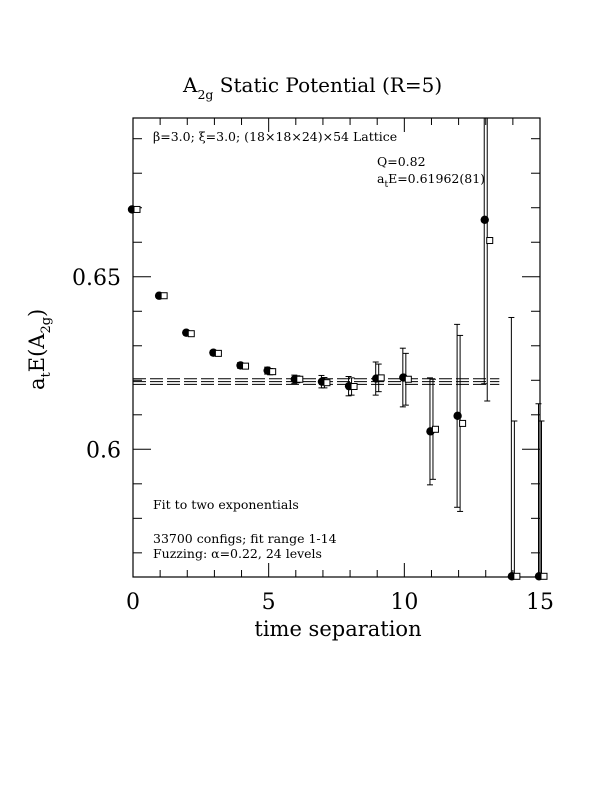  I want to click on x-tick-label: 0, so click(133, 602).